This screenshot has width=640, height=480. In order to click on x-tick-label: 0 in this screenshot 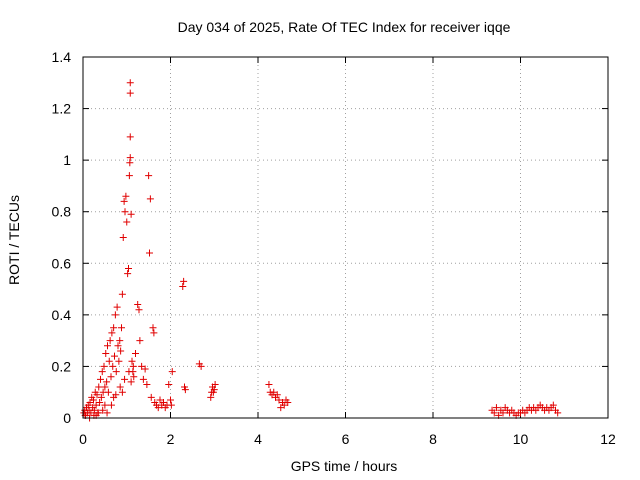, I will do `click(83, 439)`.